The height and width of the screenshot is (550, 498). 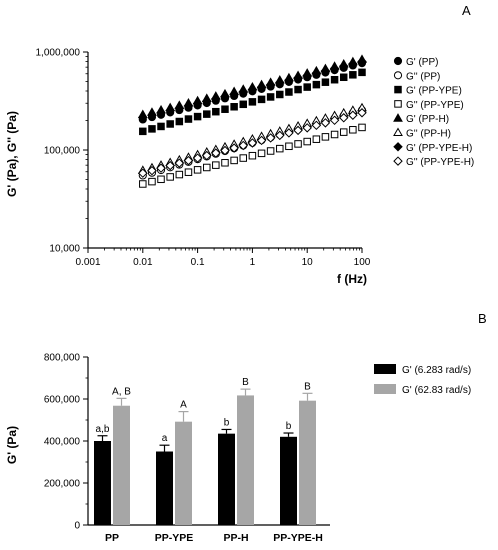 What do you see at coordinates (165, 438) in the screenshot?
I see `significance-label: a` at bounding box center [165, 438].